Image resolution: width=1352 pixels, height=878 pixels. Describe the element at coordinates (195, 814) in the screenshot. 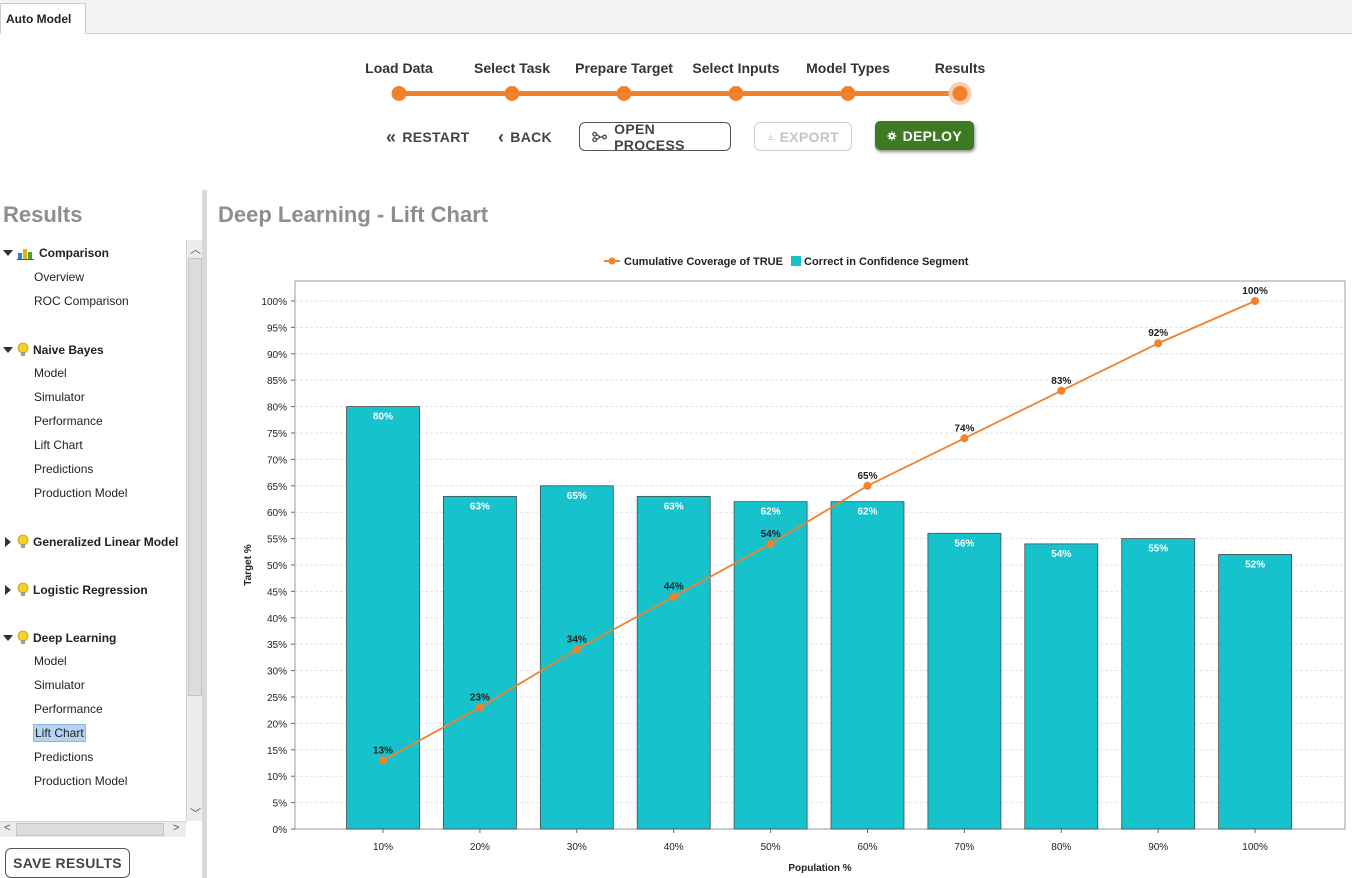

I see `scroll-down-icon: ﹀` at that location.